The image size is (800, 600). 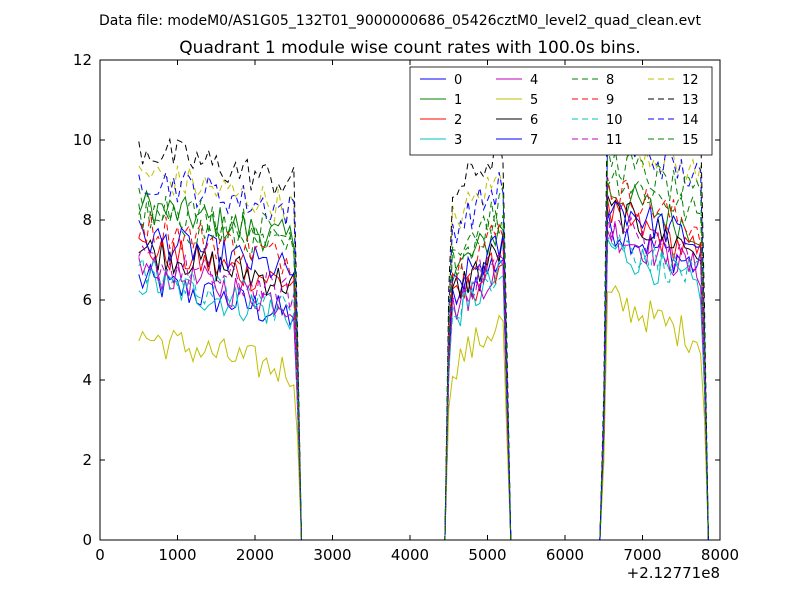 I want to click on legend-label-12: 12, so click(x=690, y=80).